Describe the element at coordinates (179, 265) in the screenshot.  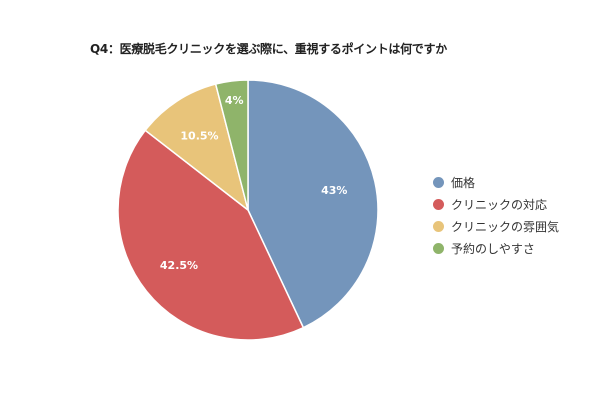
I see `data-label-2: 42.5%` at that location.